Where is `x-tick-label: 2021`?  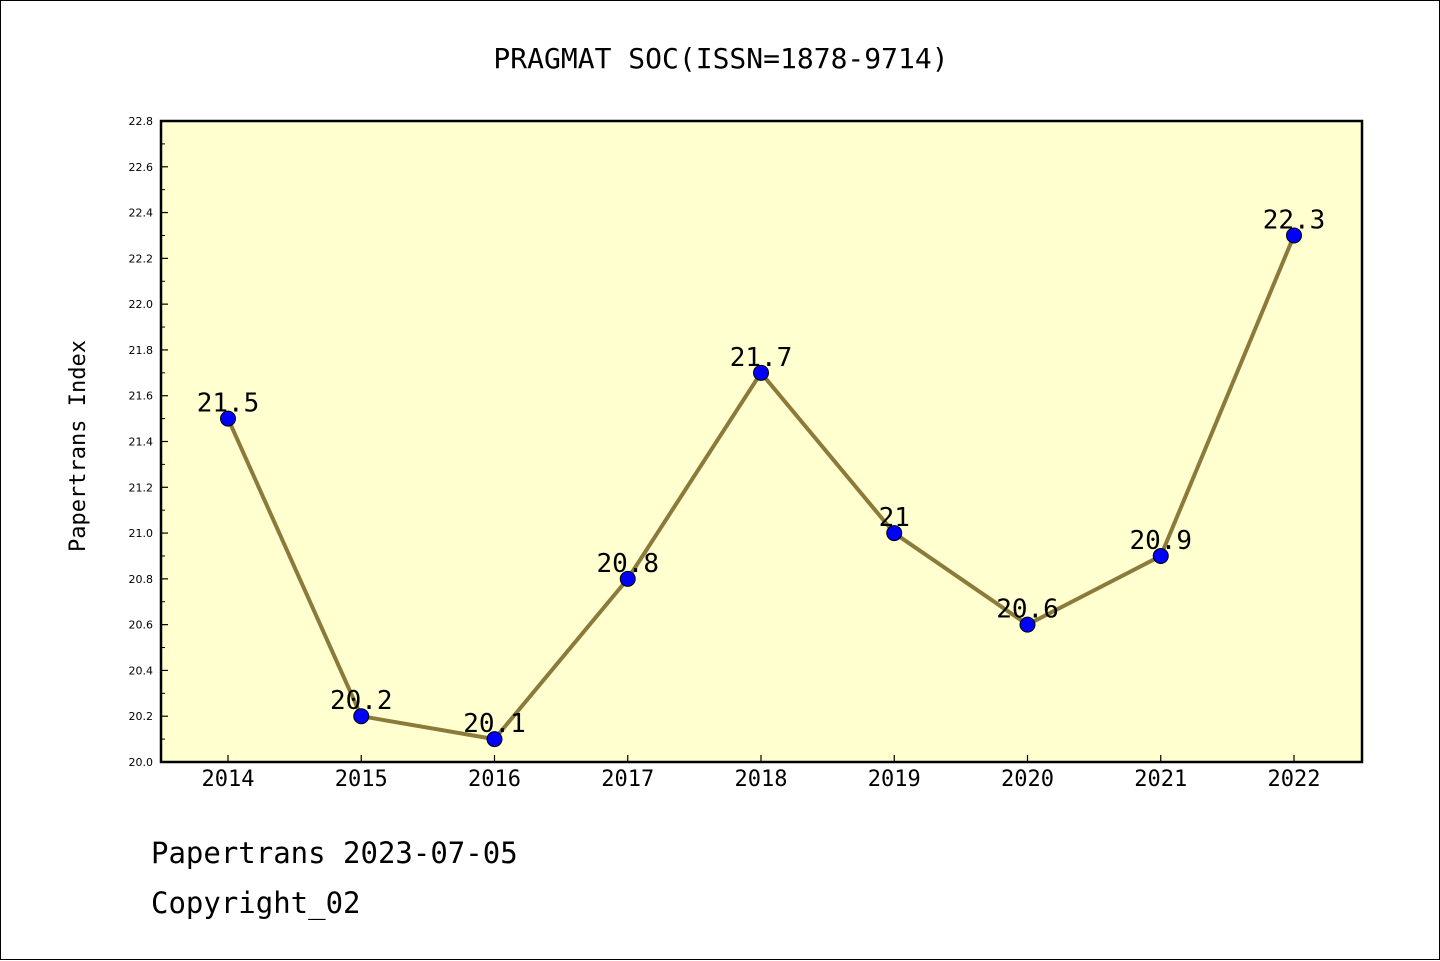 x-tick-label: 2021 is located at coordinates (1160, 779).